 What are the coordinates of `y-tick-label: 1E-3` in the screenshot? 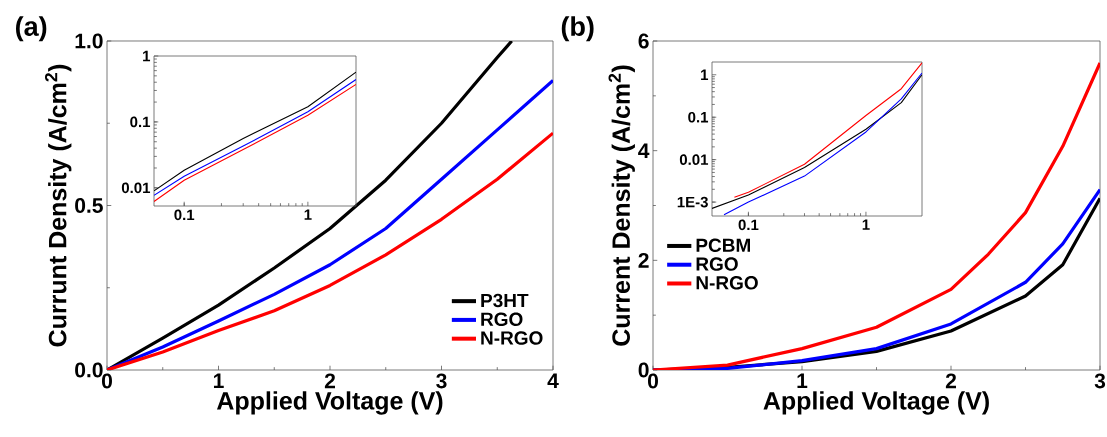 It's located at (692, 202).